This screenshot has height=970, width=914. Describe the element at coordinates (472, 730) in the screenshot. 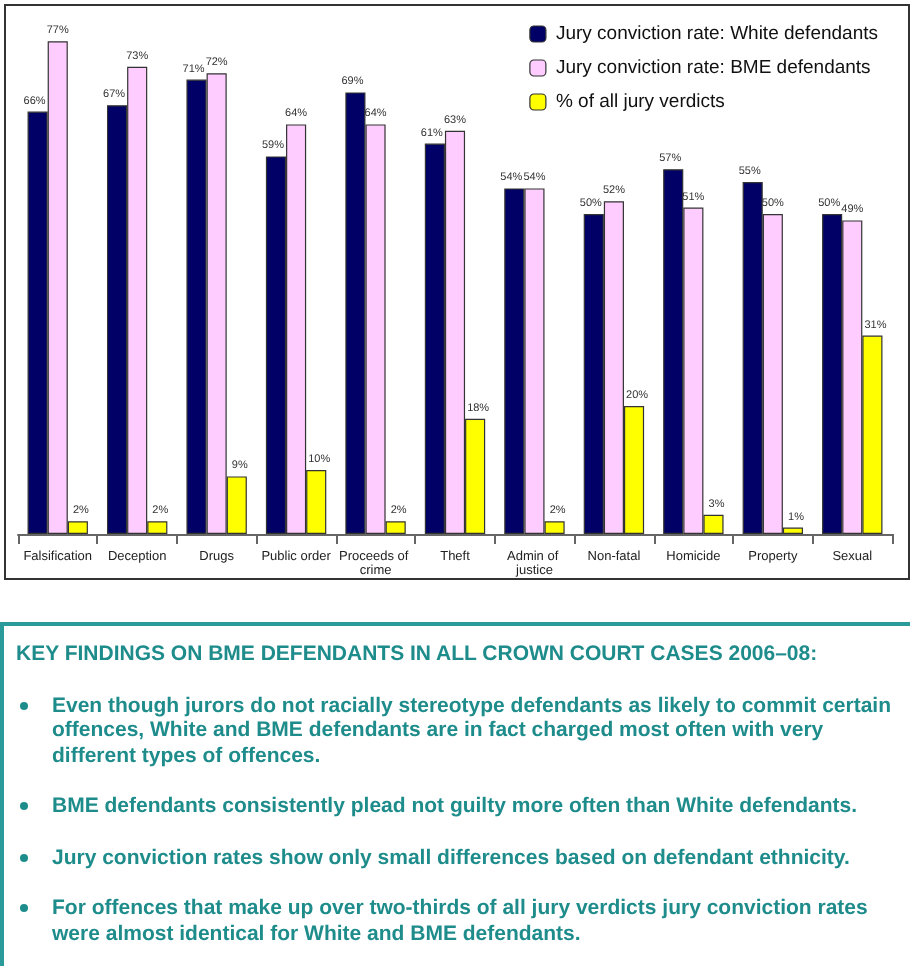

I see `text: Even though jurors do not racially stereotype defendants as likely to commit certain offences, White and BME defendants are in fact charged most often with very different types of offences.` at that location.